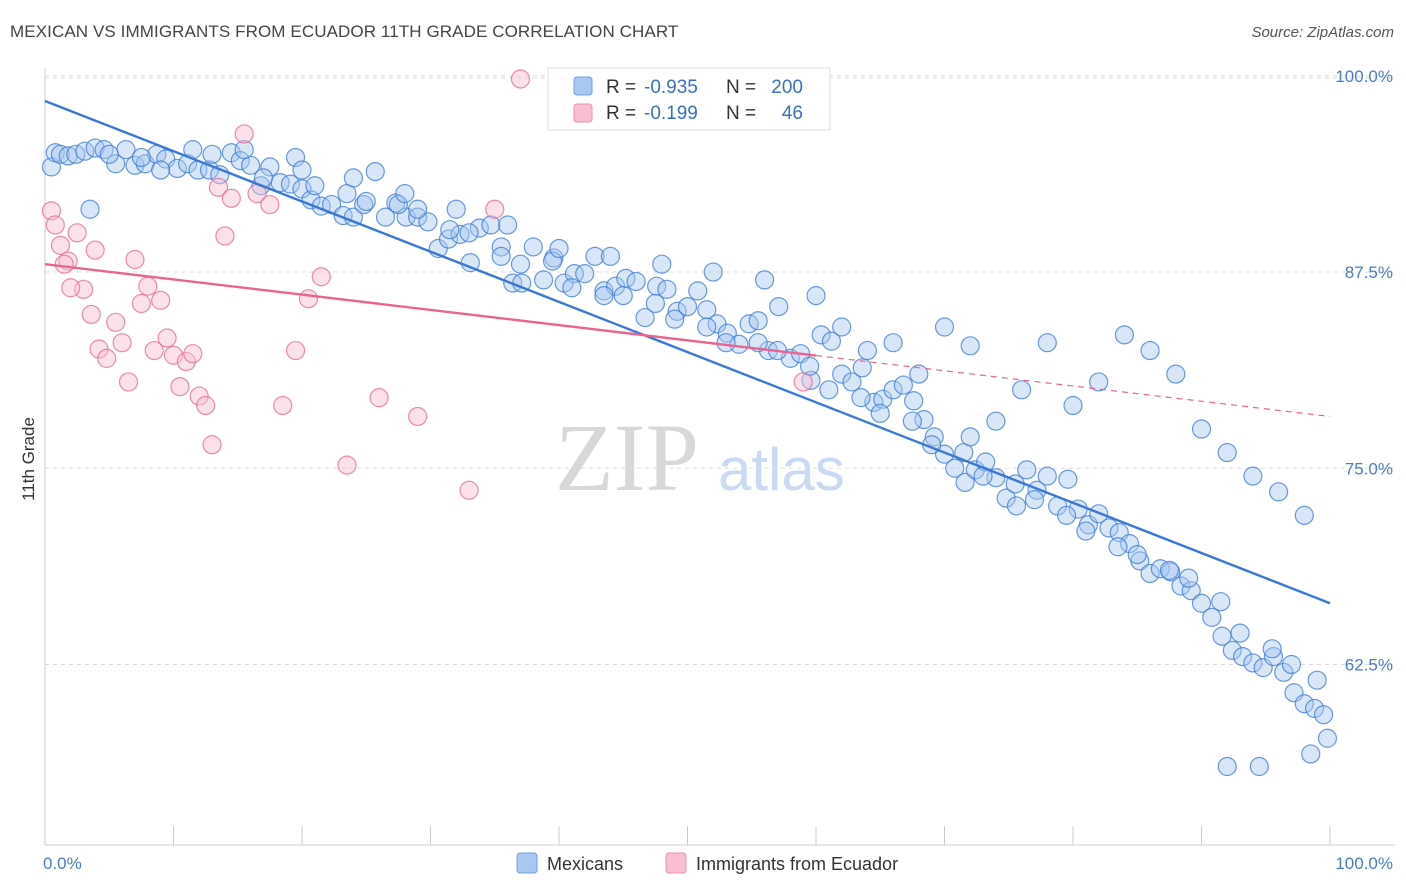 The image size is (1406, 892). Describe the element at coordinates (1364, 863) in the screenshot. I see `x-tick-label-max: 100.0%` at that location.